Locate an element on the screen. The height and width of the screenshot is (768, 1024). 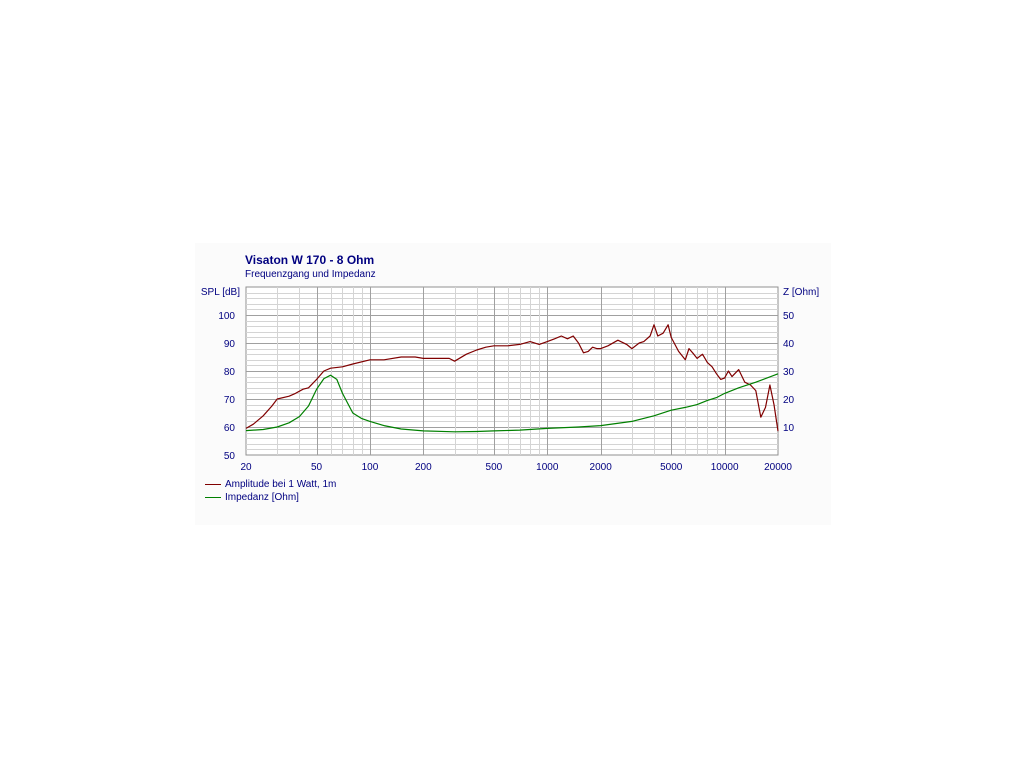
legend-label-spl: Amplitude bei 1 Watt, 1m is located at coordinates (281, 484).